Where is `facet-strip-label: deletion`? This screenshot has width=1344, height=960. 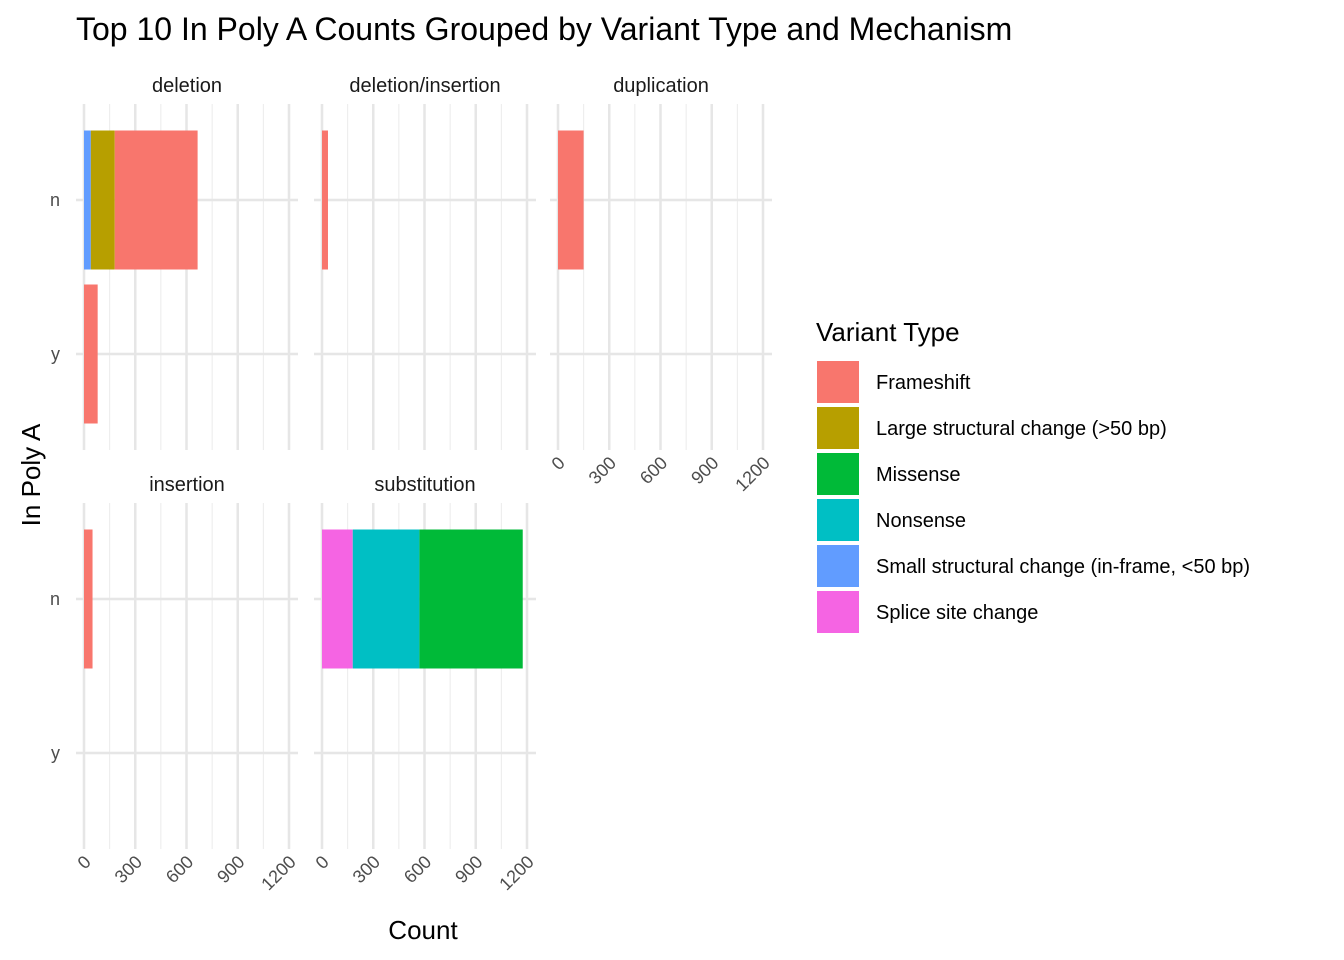
facet-strip-label: deletion is located at coordinates (187, 86).